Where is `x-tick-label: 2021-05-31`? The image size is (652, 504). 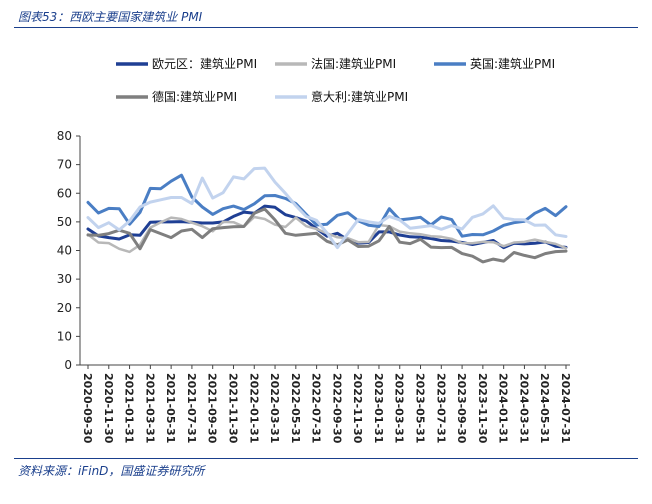 x-tick-label: 2021-05-31 is located at coordinates (170, 408).